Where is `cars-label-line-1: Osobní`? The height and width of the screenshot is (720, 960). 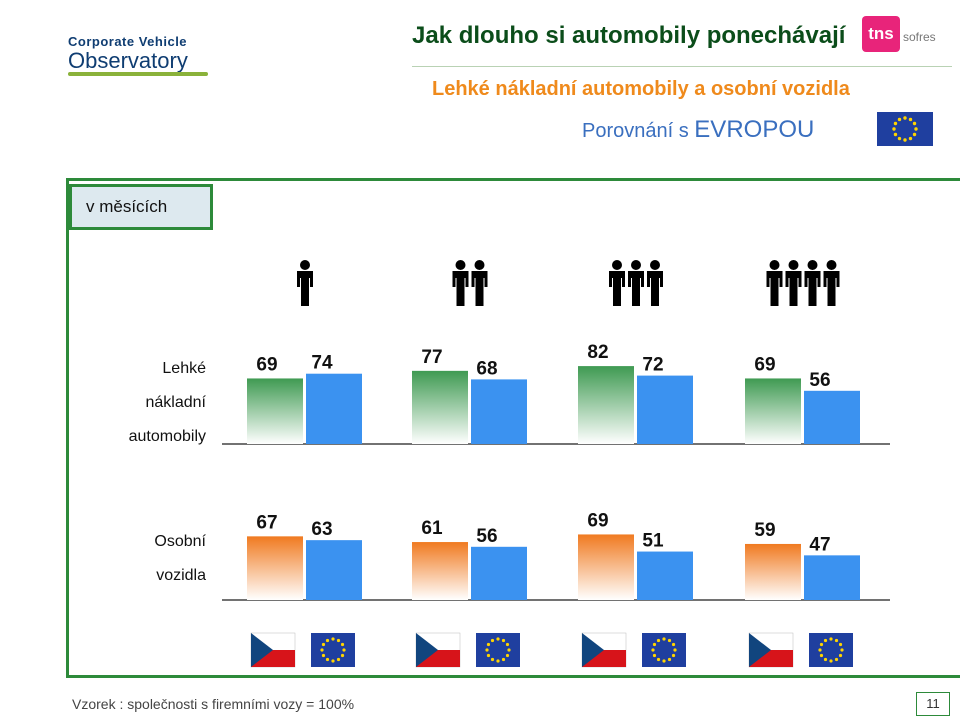
cars-label-line-1: Osobní is located at coordinates (180, 541).